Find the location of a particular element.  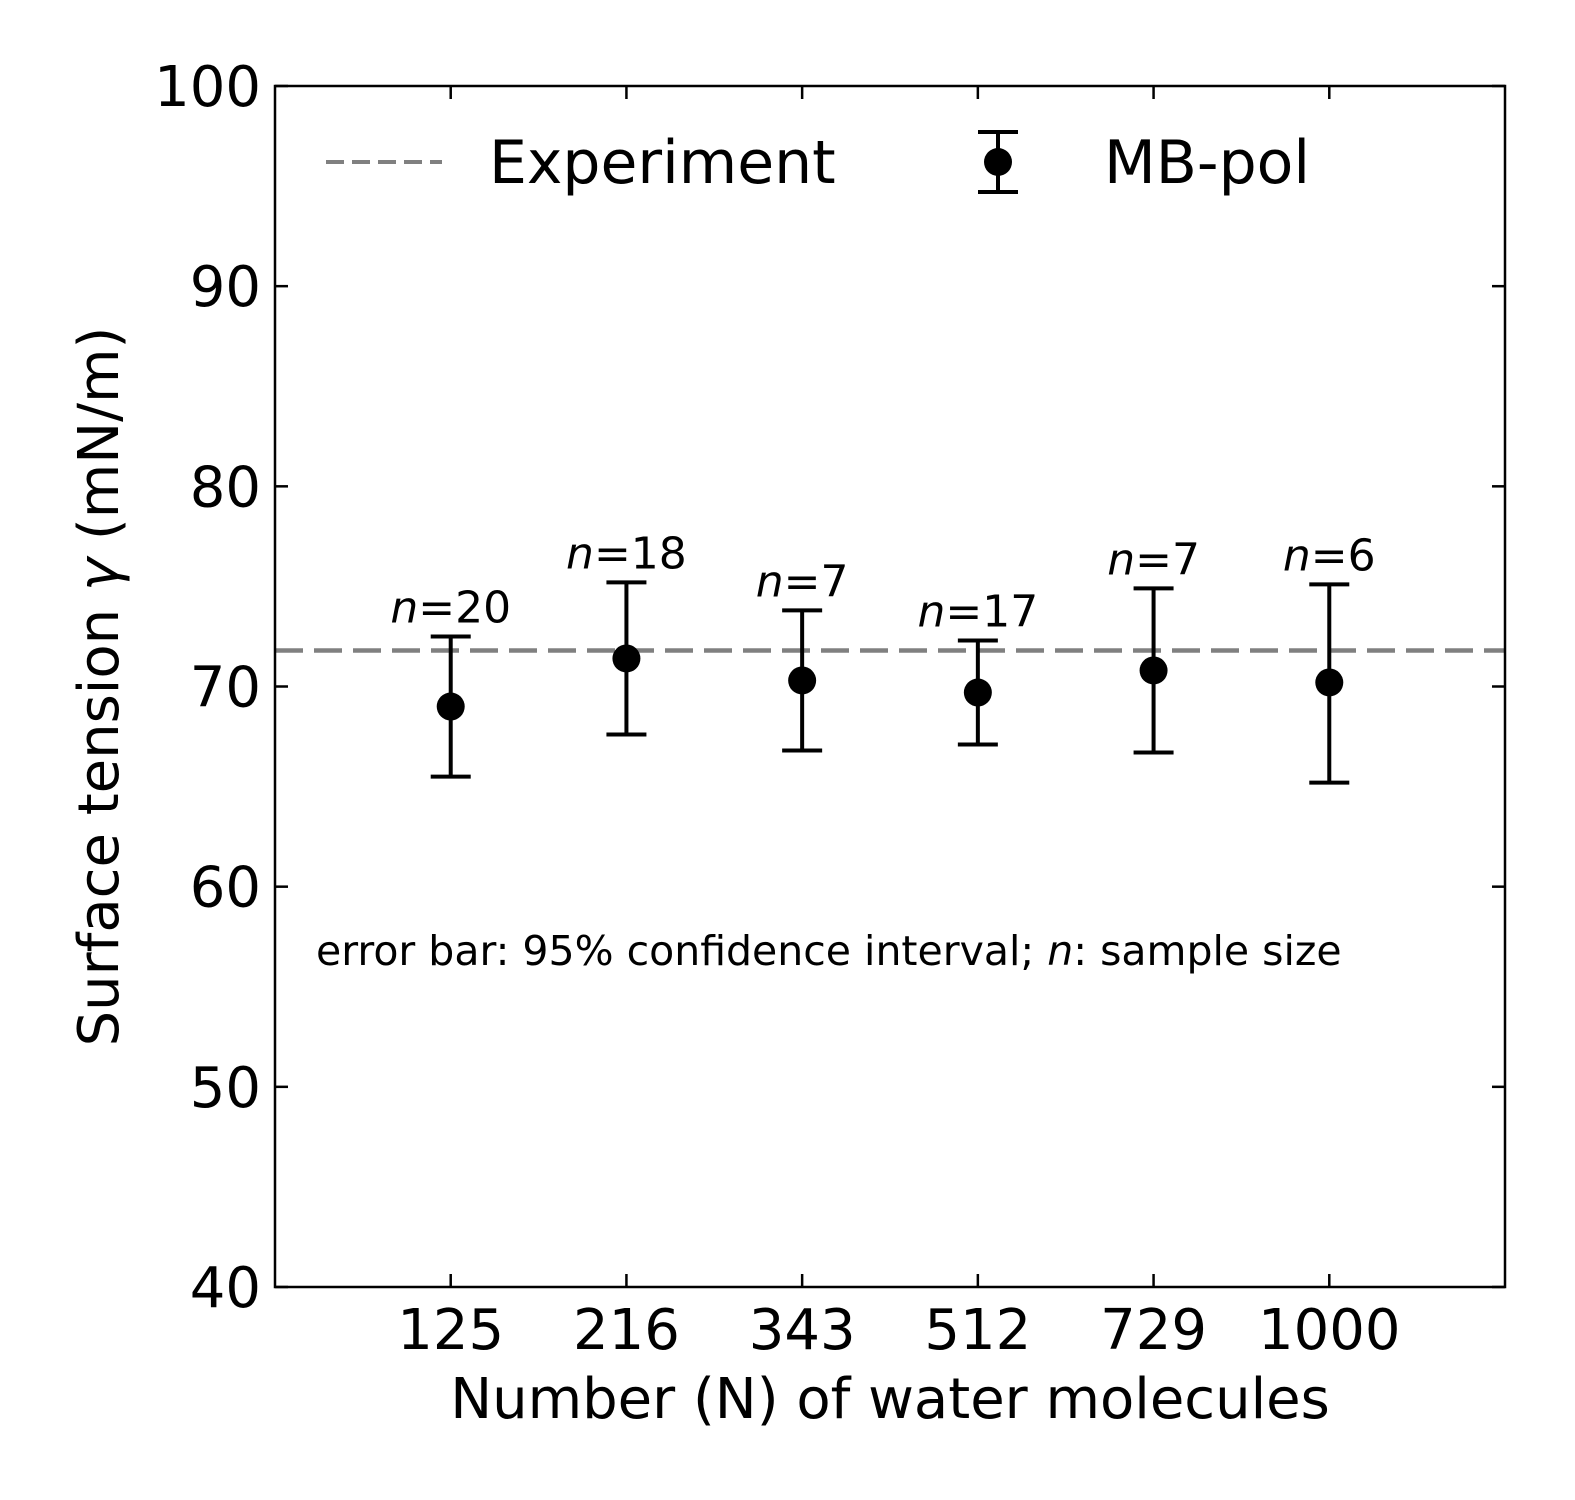

x-tick-label: 343 is located at coordinates (802, 1330).